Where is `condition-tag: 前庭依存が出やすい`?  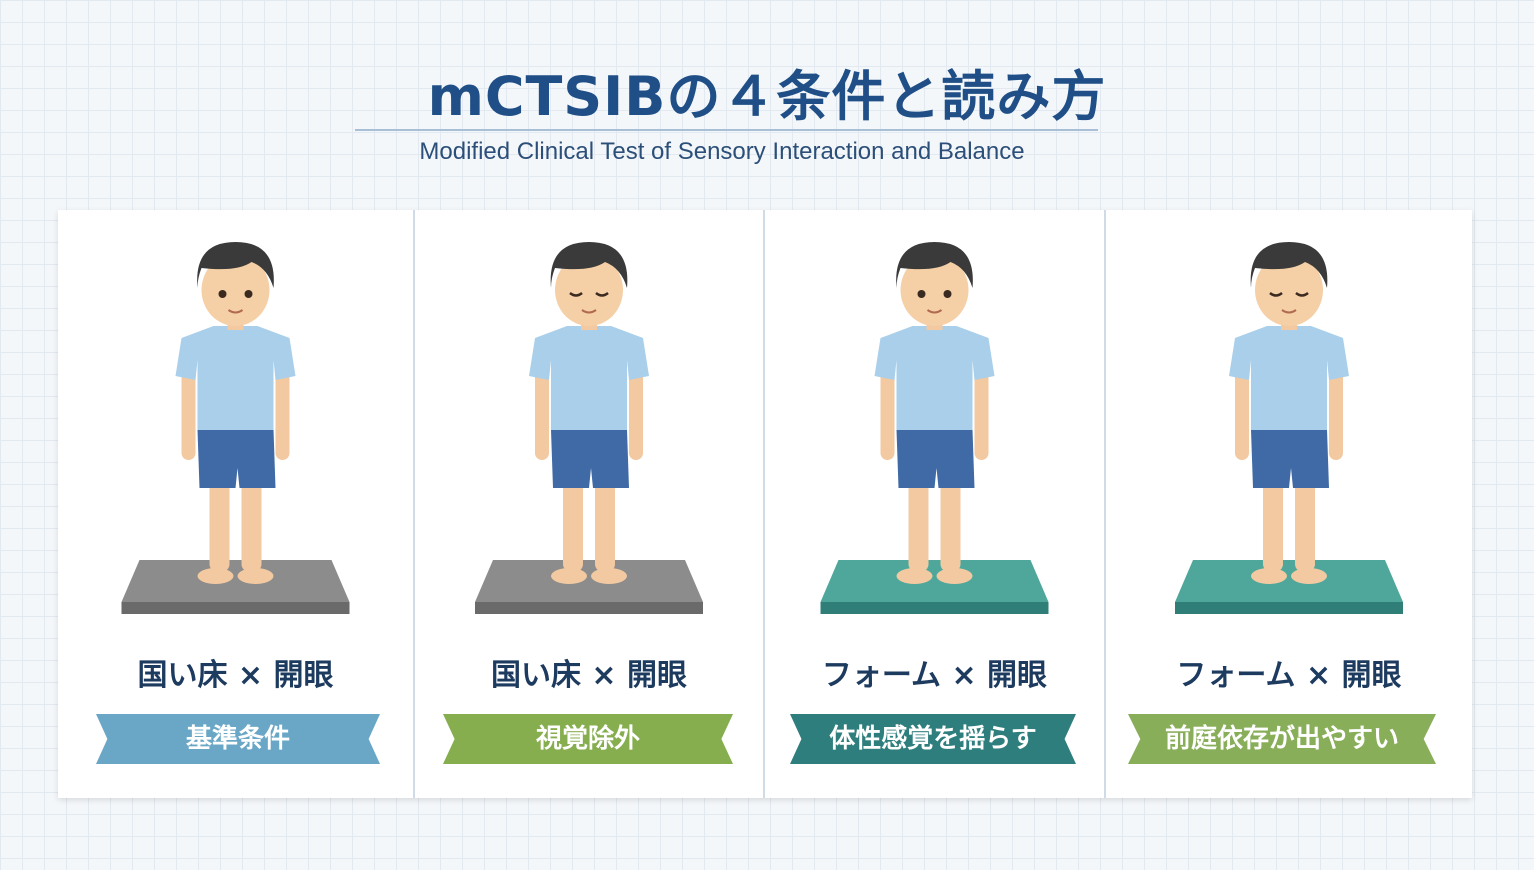
condition-tag: 前庭依存が出やすい is located at coordinates (1282, 739).